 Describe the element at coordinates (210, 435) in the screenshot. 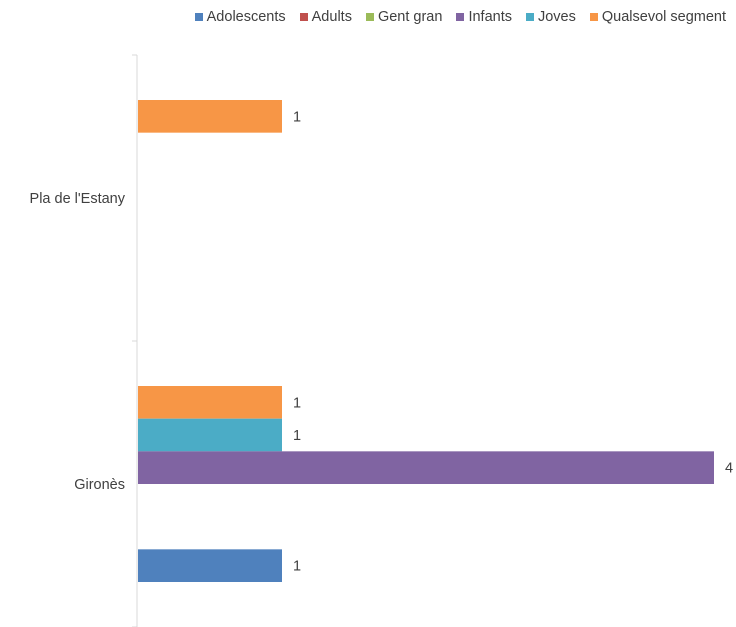

I see `bar-girones-joves` at that location.